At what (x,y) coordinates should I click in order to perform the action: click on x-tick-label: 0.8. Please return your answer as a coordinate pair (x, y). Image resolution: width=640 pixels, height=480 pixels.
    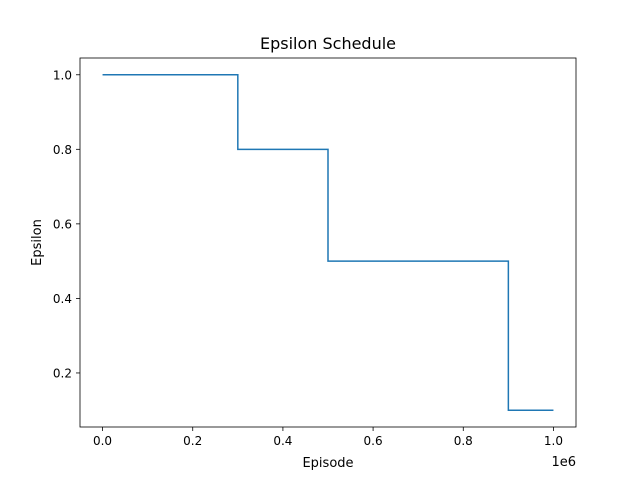
    Looking at the image, I should click on (463, 441).